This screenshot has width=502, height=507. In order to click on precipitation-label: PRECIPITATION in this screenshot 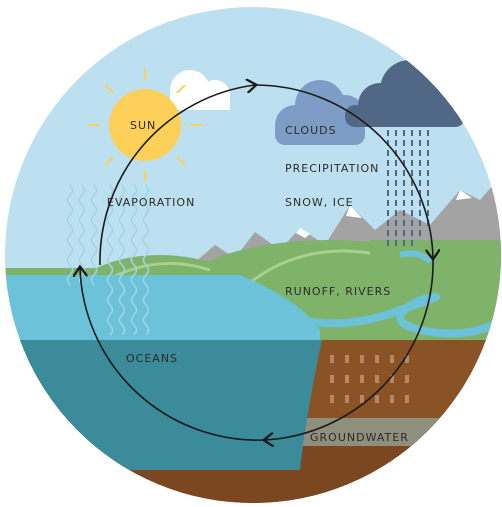, I will do `click(332, 168)`.